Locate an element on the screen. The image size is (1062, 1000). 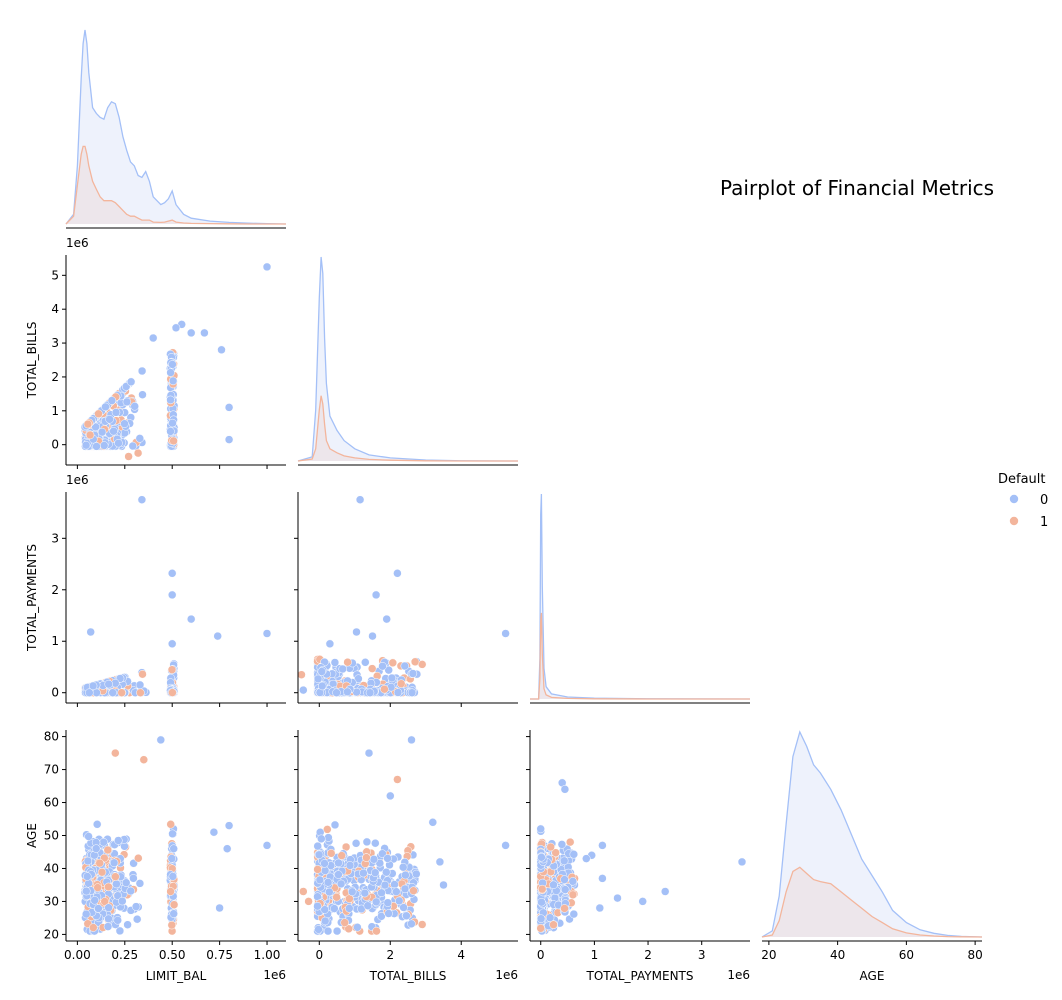
x-axis-label: TOTAL_PAYMENTS is located at coordinates (639, 976).